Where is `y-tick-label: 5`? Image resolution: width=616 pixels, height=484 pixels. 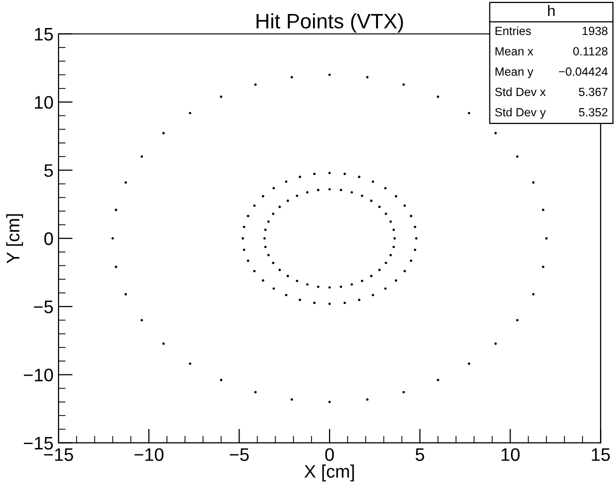 y-tick-label: 5 is located at coordinates (48, 170).